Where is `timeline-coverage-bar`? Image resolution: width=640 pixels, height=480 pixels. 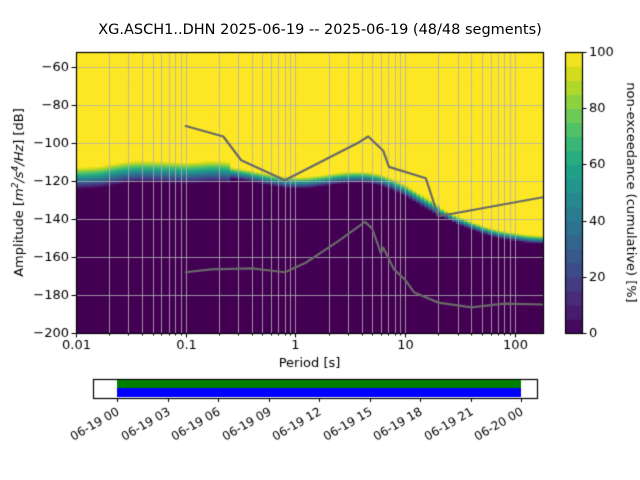 timeline-coverage-bar is located at coordinates (315, 388).